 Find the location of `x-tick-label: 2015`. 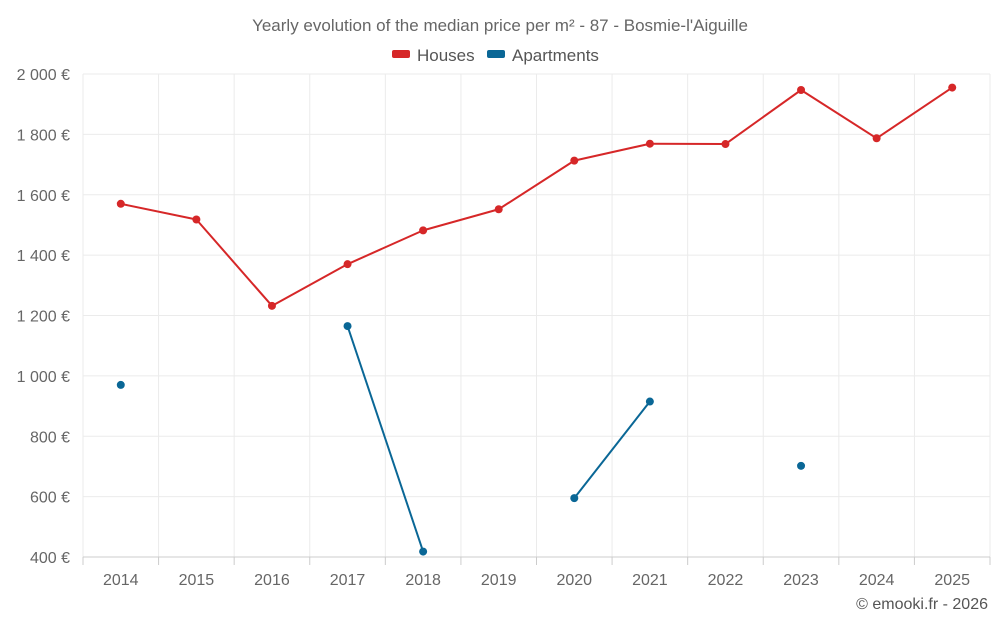

x-tick-label: 2015 is located at coordinates (197, 580).